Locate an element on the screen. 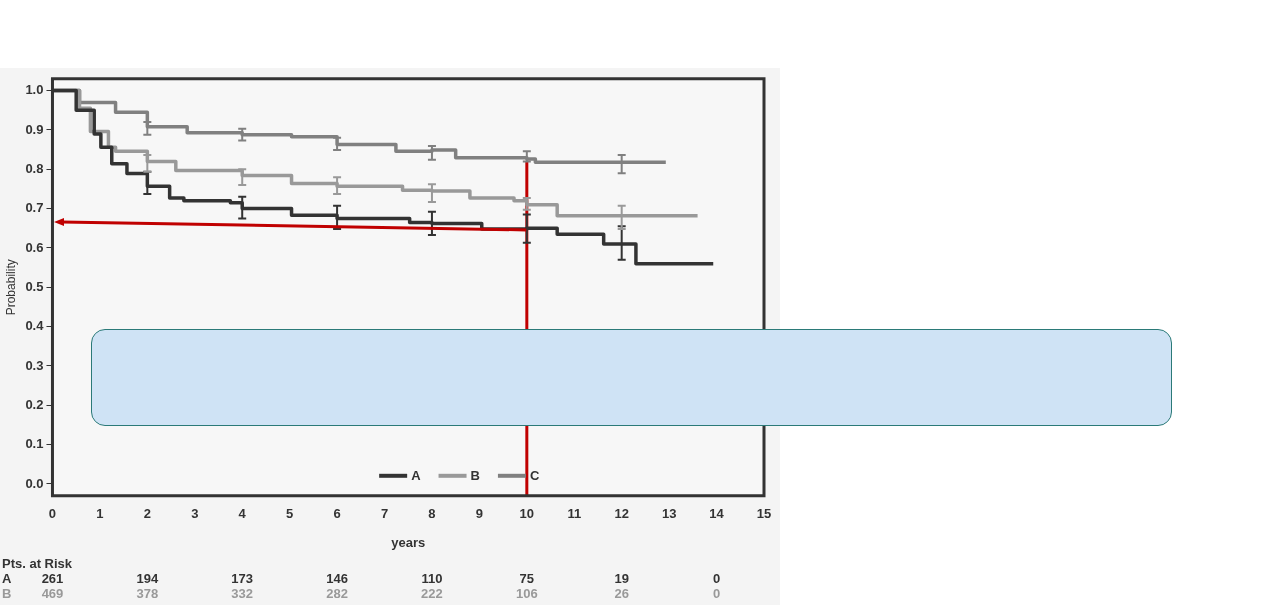 This screenshot has height=605, width=1280. legend-label: B is located at coordinates (475, 476).